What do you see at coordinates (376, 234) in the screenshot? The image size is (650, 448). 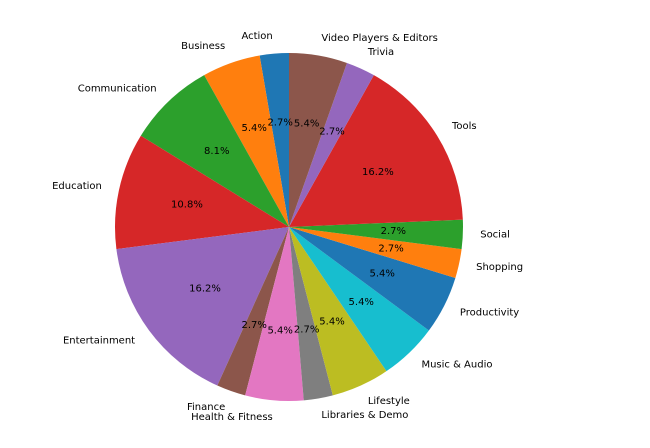 I see `slice-social` at bounding box center [376, 234].